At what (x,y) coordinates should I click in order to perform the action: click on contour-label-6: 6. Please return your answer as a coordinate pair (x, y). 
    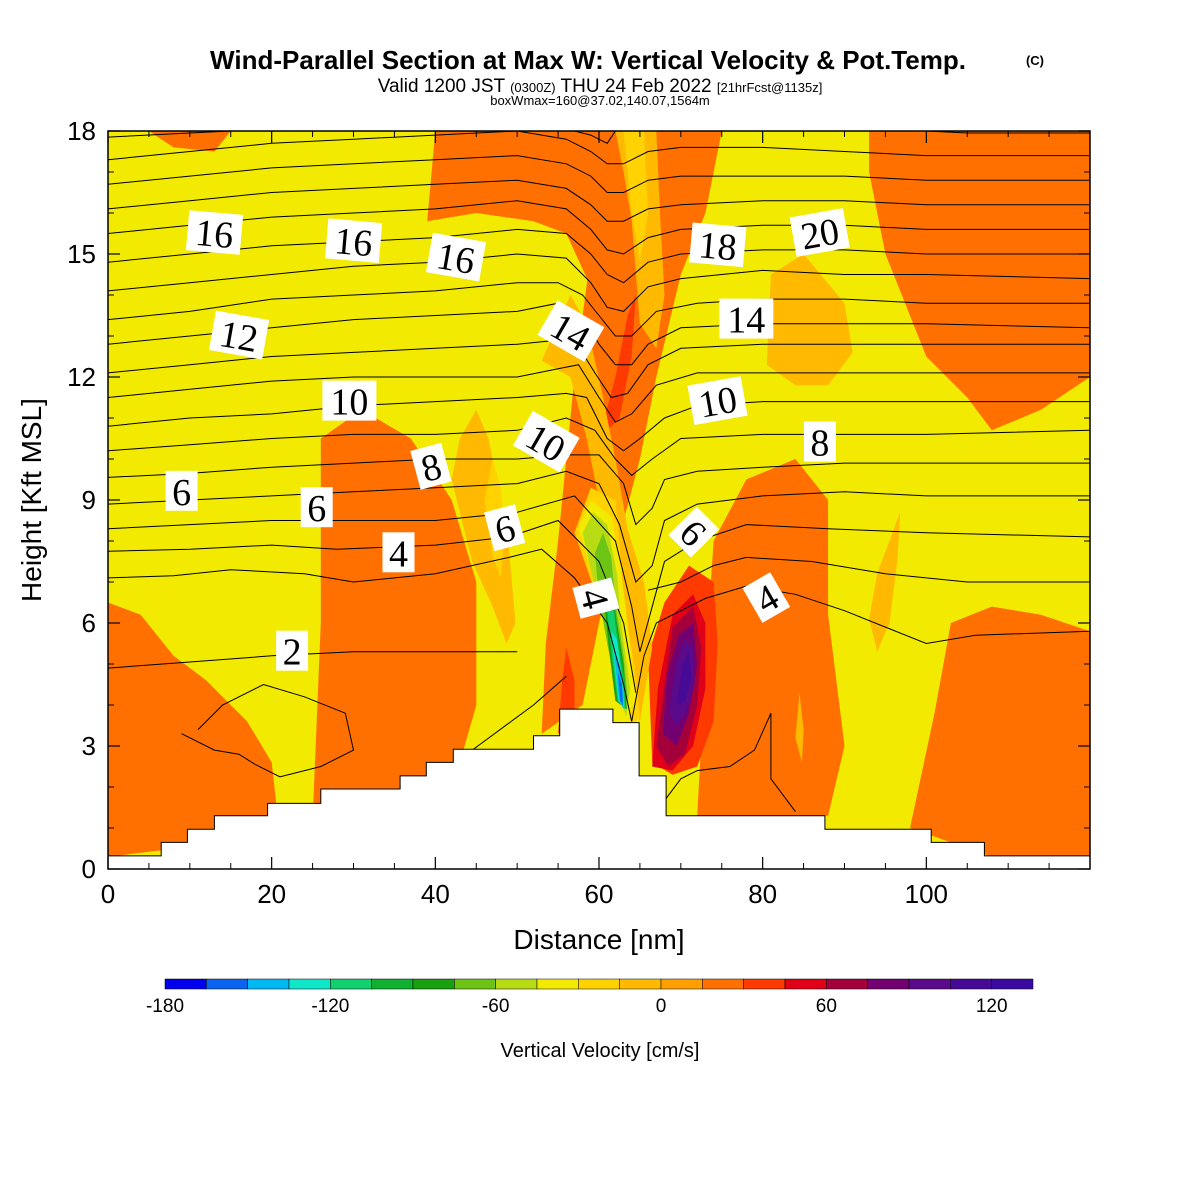
    Looking at the image, I should click on (505, 528).